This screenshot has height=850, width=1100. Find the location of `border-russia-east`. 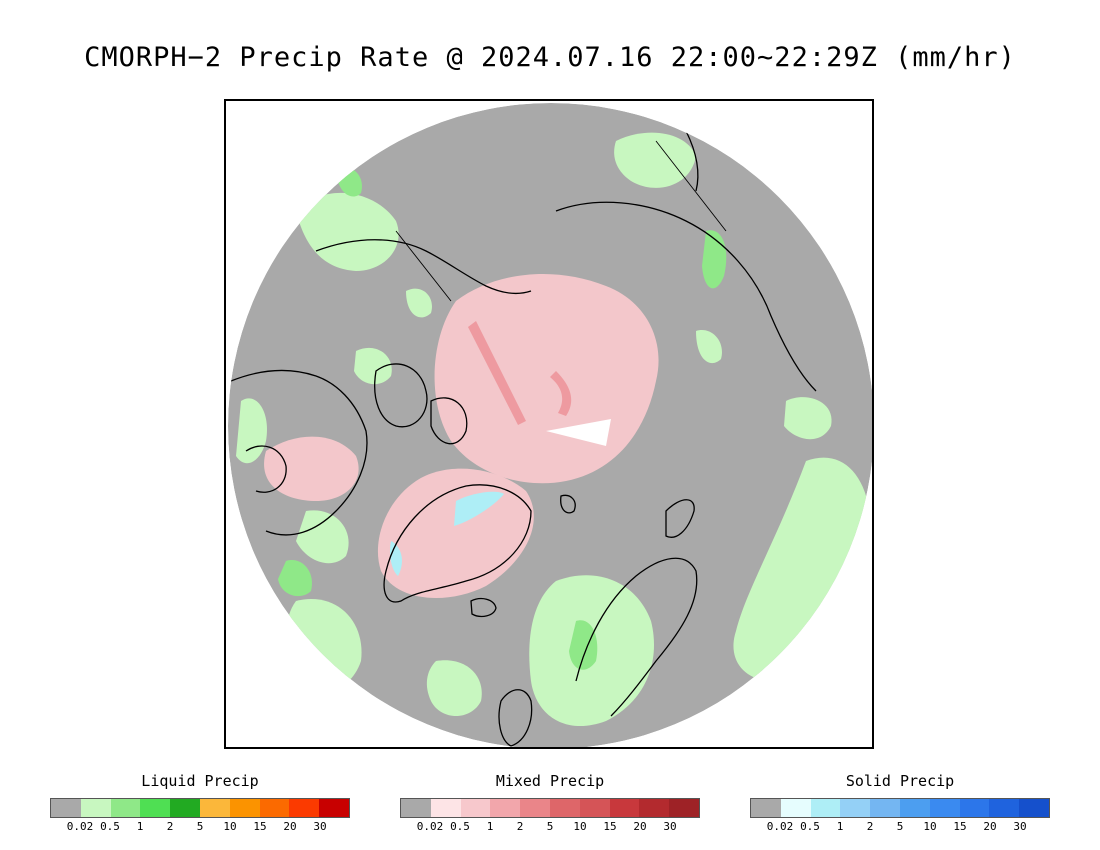

border-russia-east is located at coordinates (691, 186).